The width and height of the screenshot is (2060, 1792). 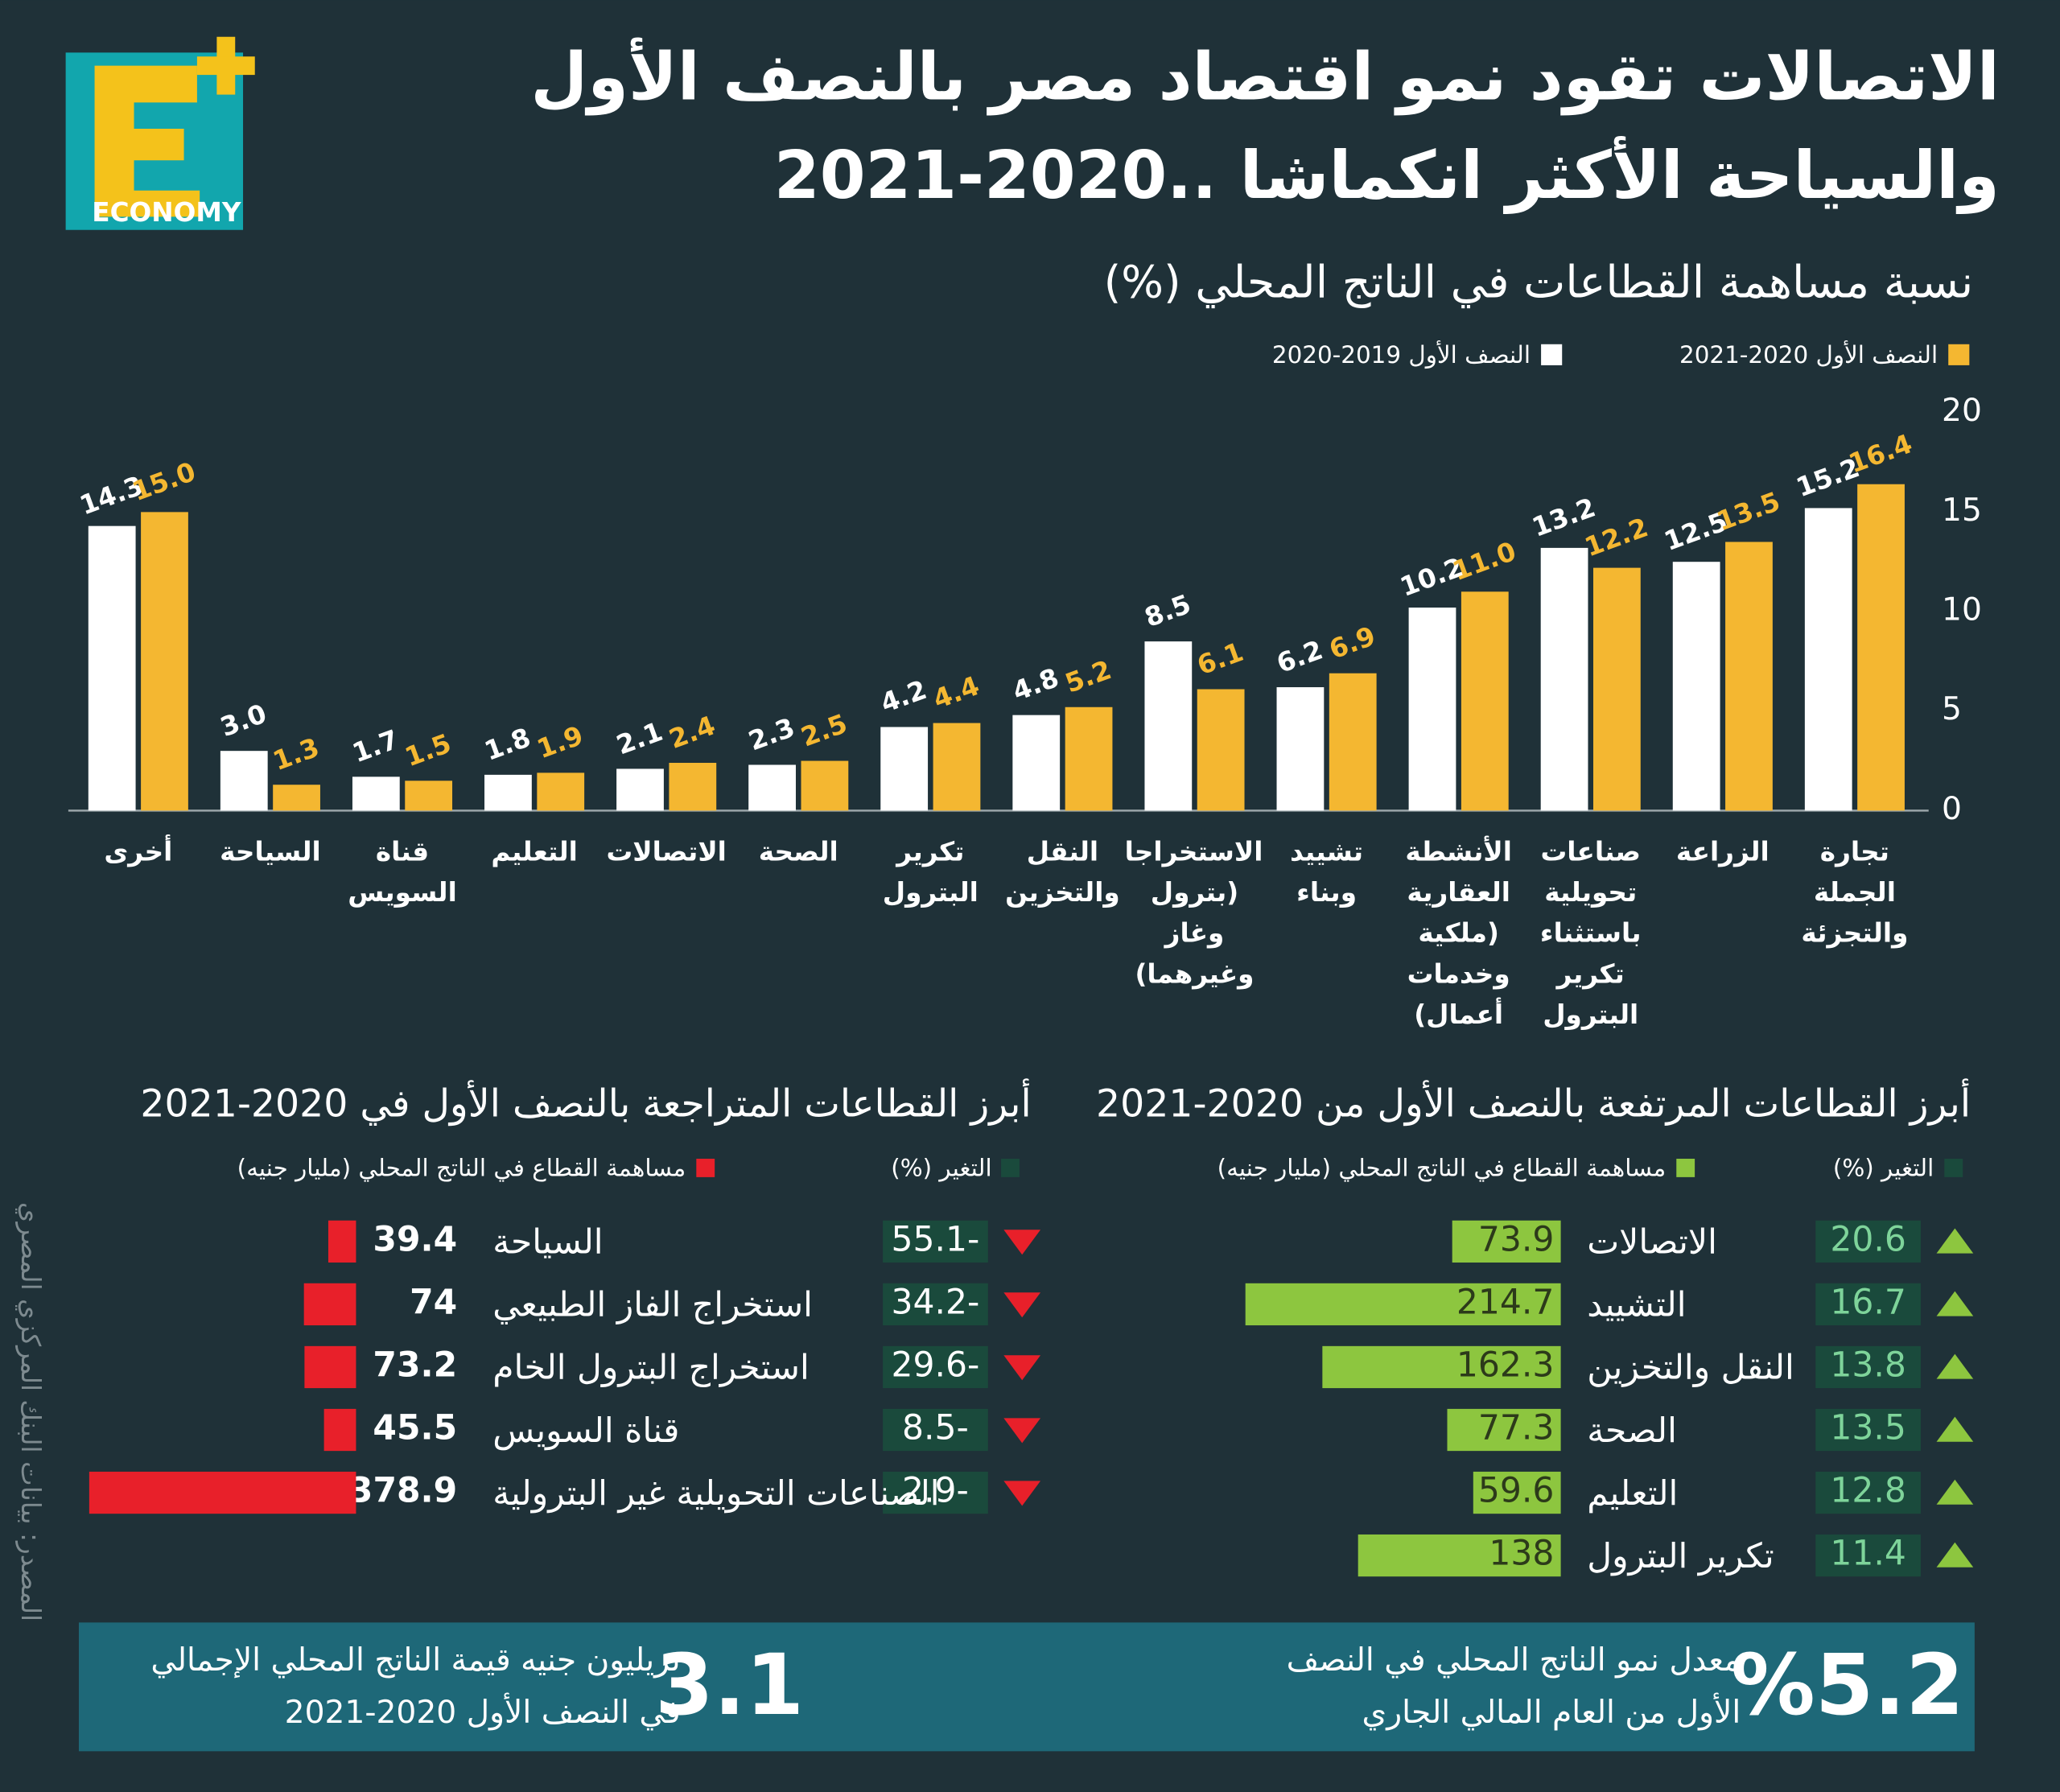 I want to click on source: المصدر: بيانات البنك المركزي المصري, so click(x=30, y=1411).